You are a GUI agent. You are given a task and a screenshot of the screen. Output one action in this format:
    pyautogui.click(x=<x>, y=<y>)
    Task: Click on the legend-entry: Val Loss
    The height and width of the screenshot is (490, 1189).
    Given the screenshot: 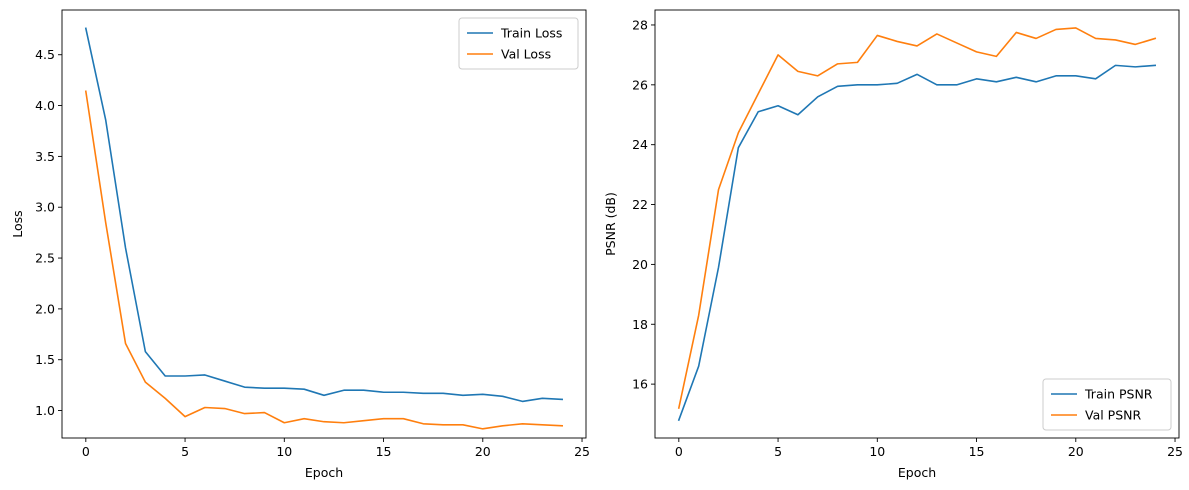 What is the action you would take?
    pyautogui.click(x=526, y=54)
    